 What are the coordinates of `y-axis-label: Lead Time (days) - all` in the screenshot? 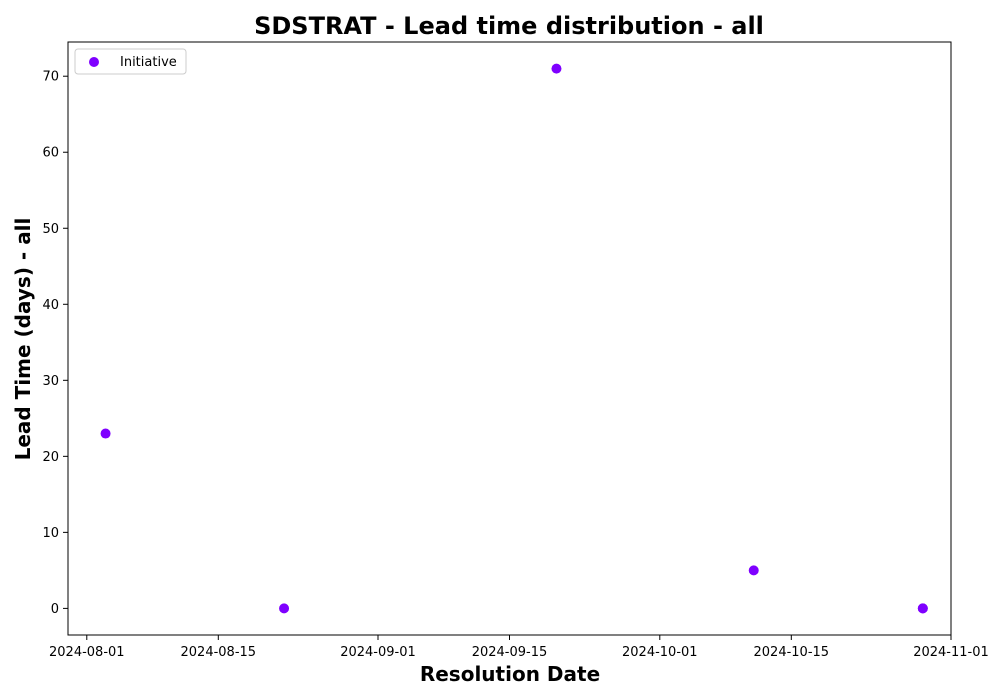 It's located at (23, 339).